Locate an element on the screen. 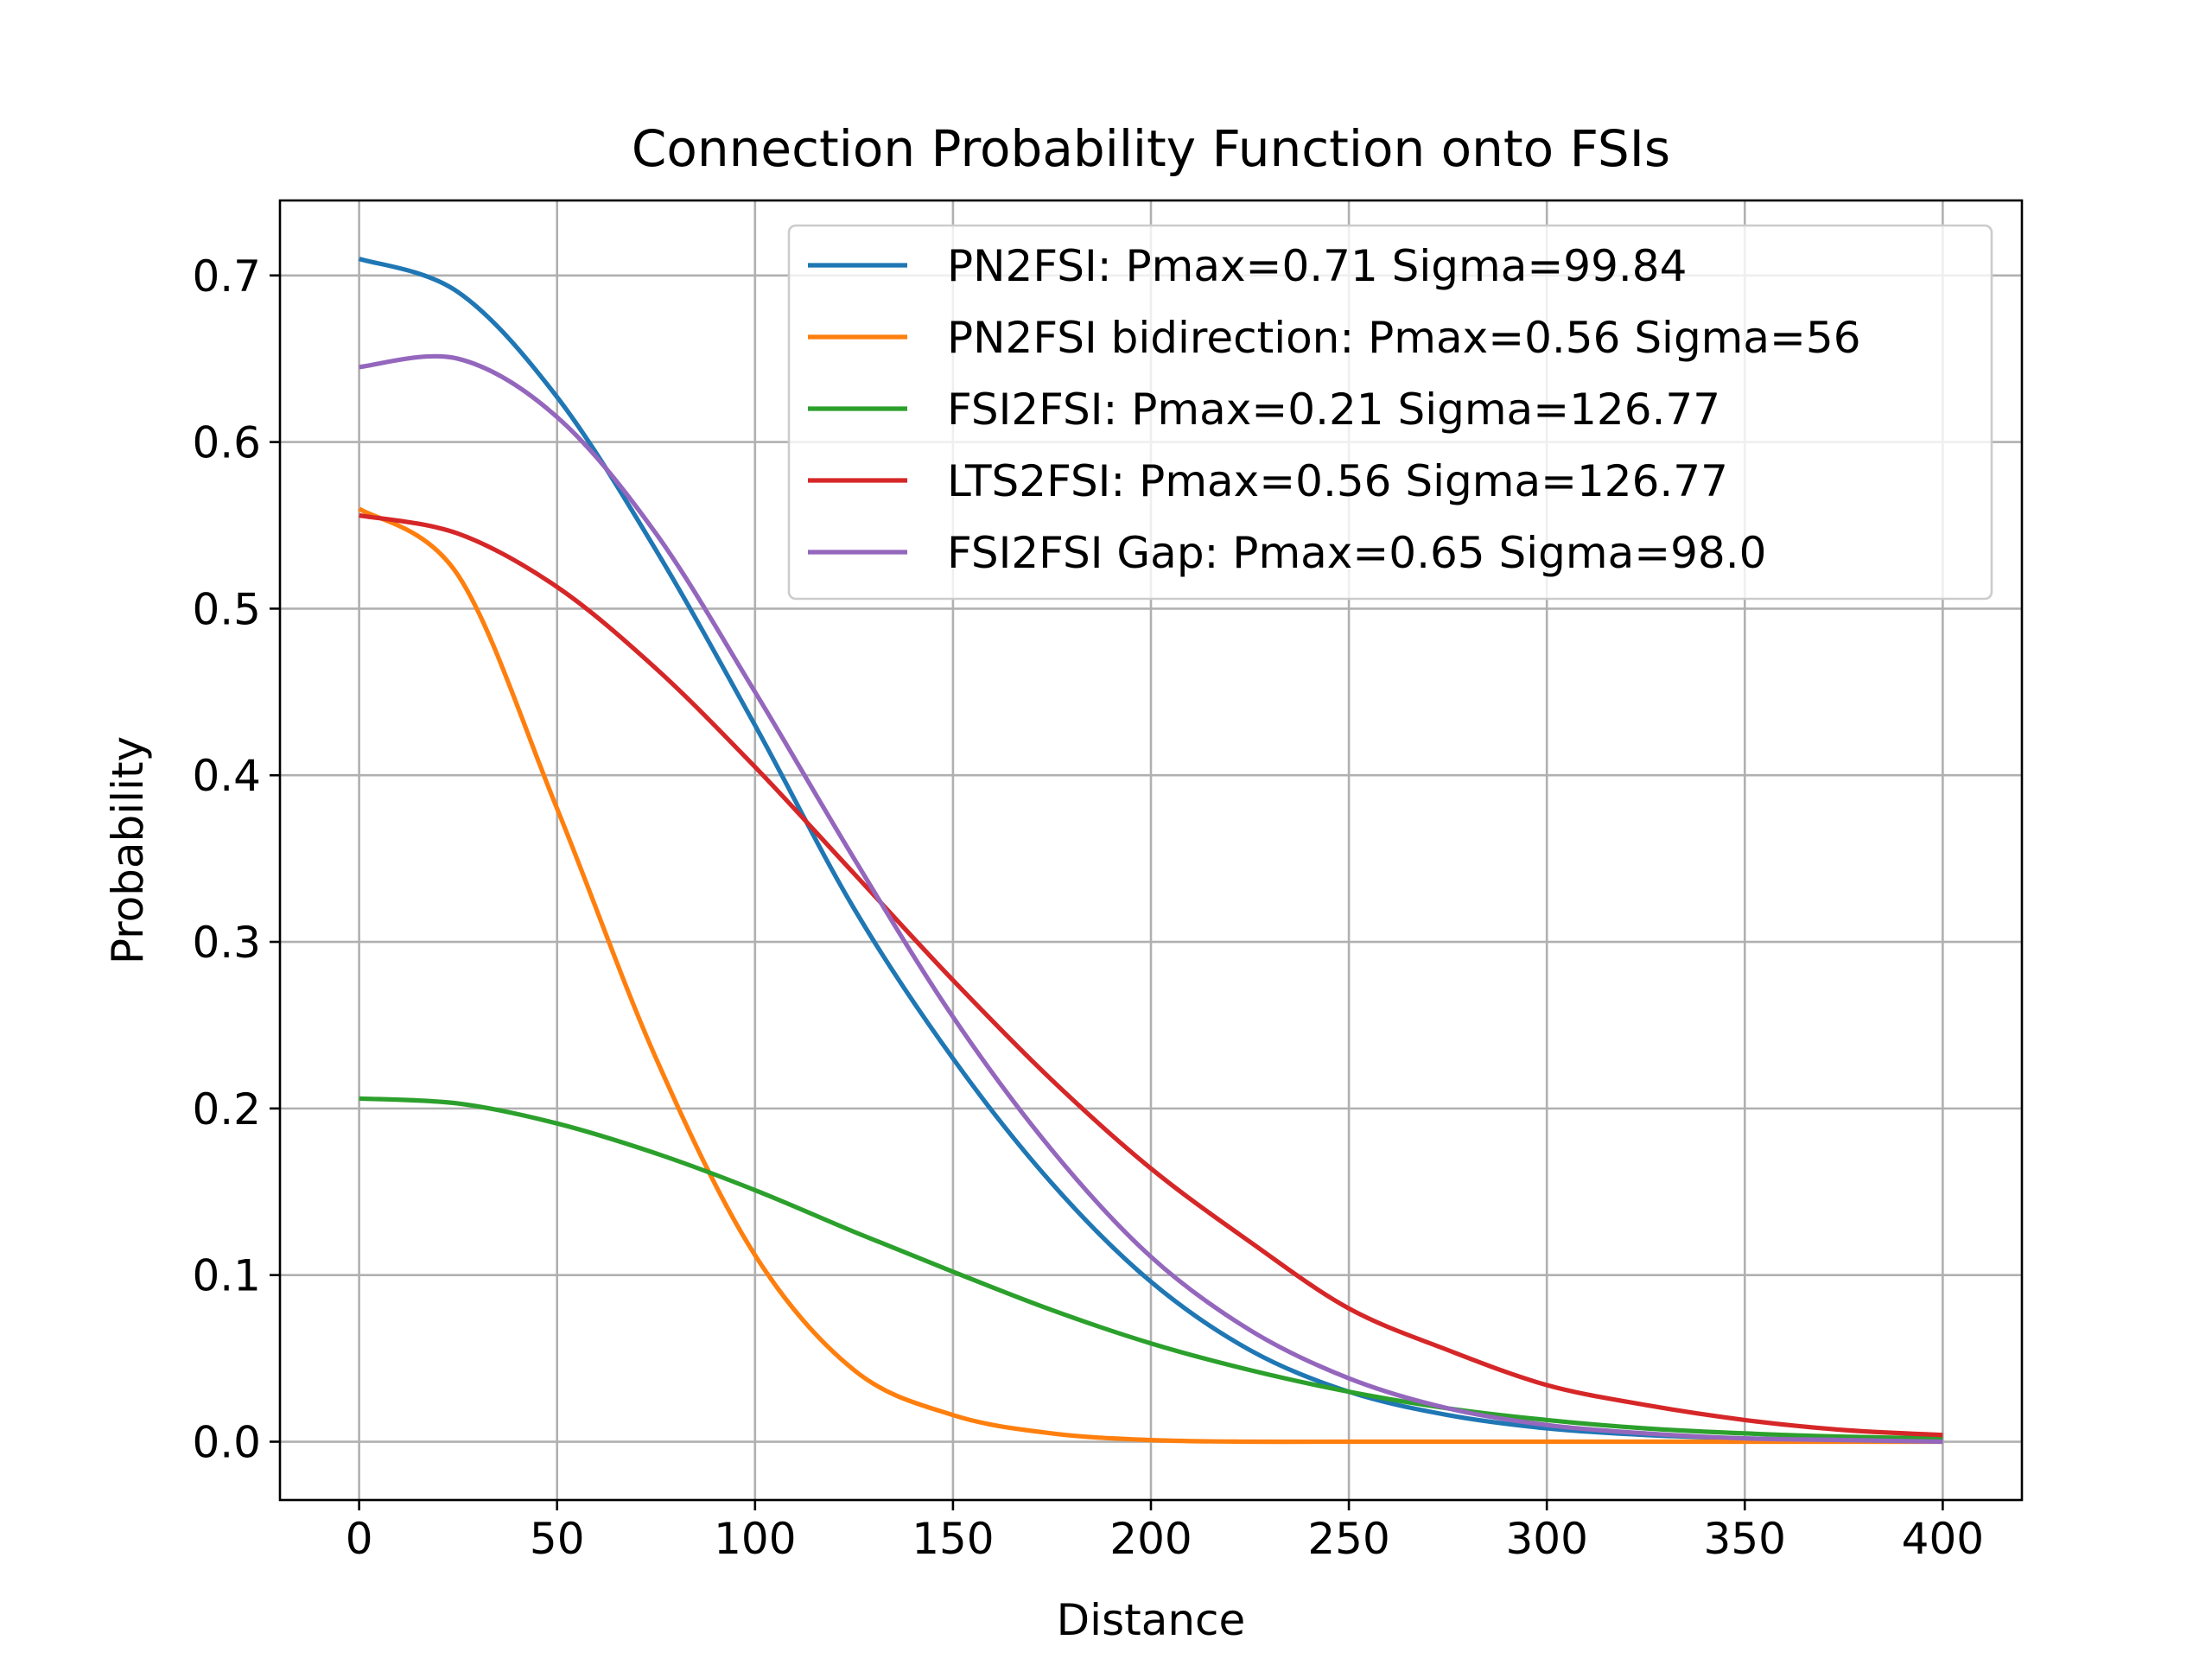 This screenshot has width=2212, height=1659. x-tick-label: 200 is located at coordinates (1150, 1539).